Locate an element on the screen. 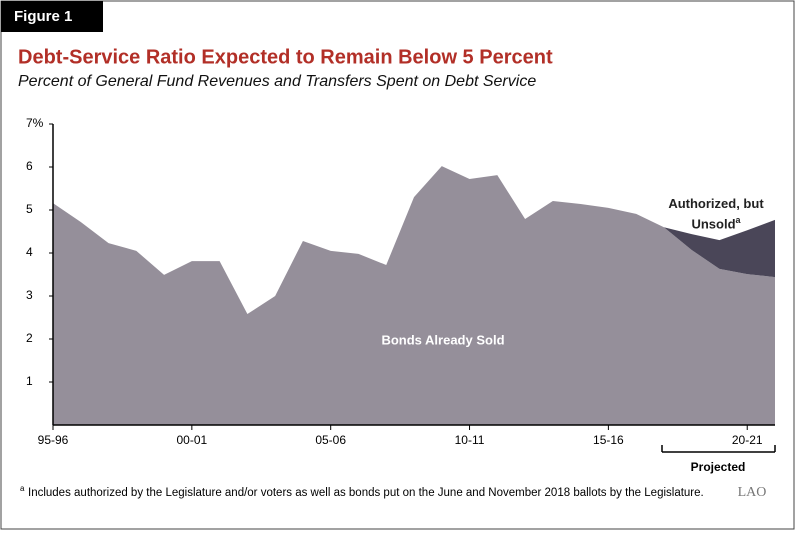  y-tick-label: 7% is located at coordinates (35, 123).